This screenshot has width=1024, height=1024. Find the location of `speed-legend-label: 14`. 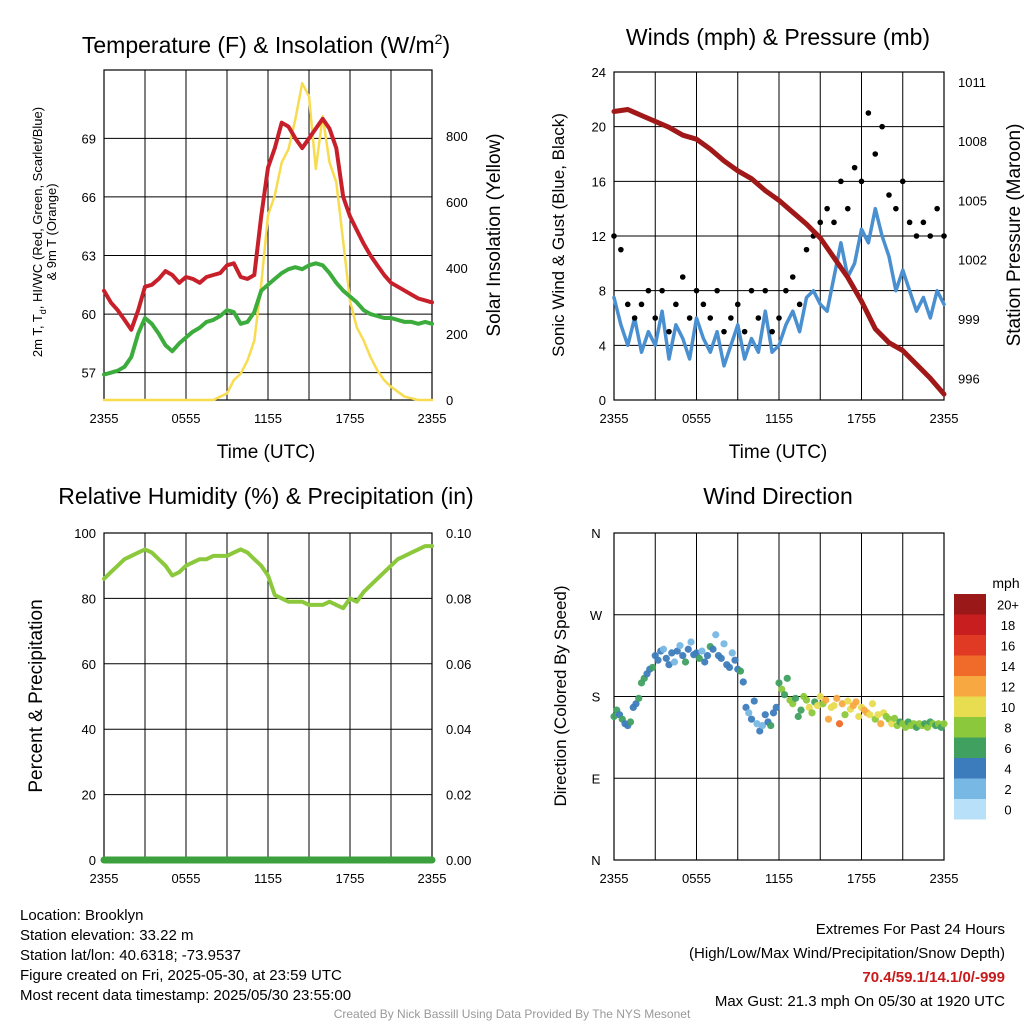

speed-legend-label: 14 is located at coordinates (1008, 666).